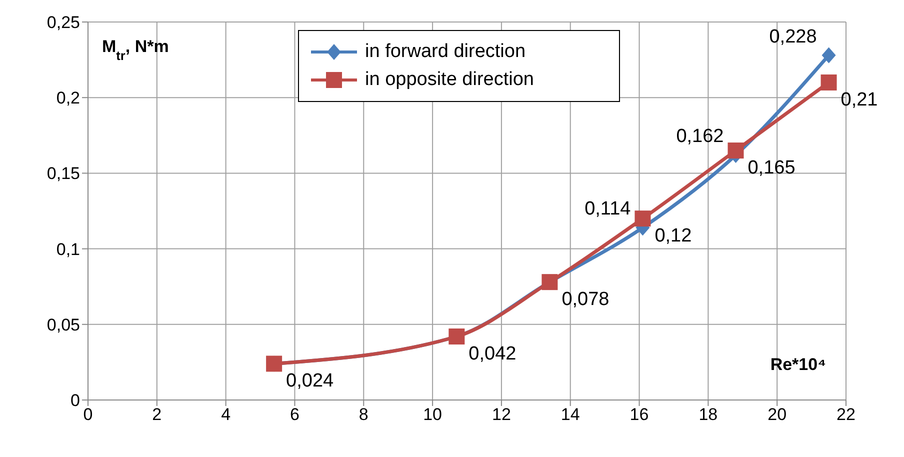  I want to click on data-label: 0,078, so click(586, 299).